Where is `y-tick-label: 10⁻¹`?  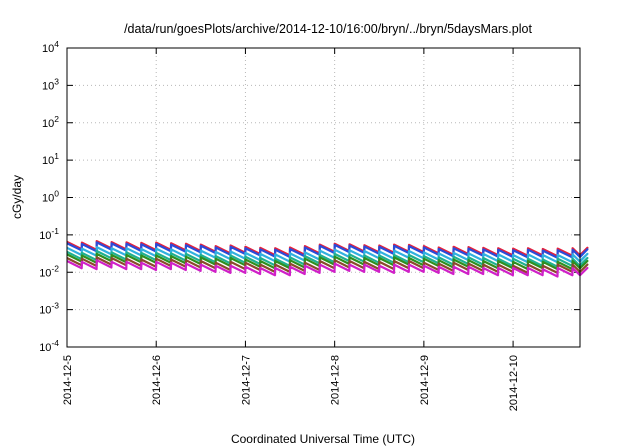
y-tick-label: 10⁻¹ is located at coordinates (49, 234).